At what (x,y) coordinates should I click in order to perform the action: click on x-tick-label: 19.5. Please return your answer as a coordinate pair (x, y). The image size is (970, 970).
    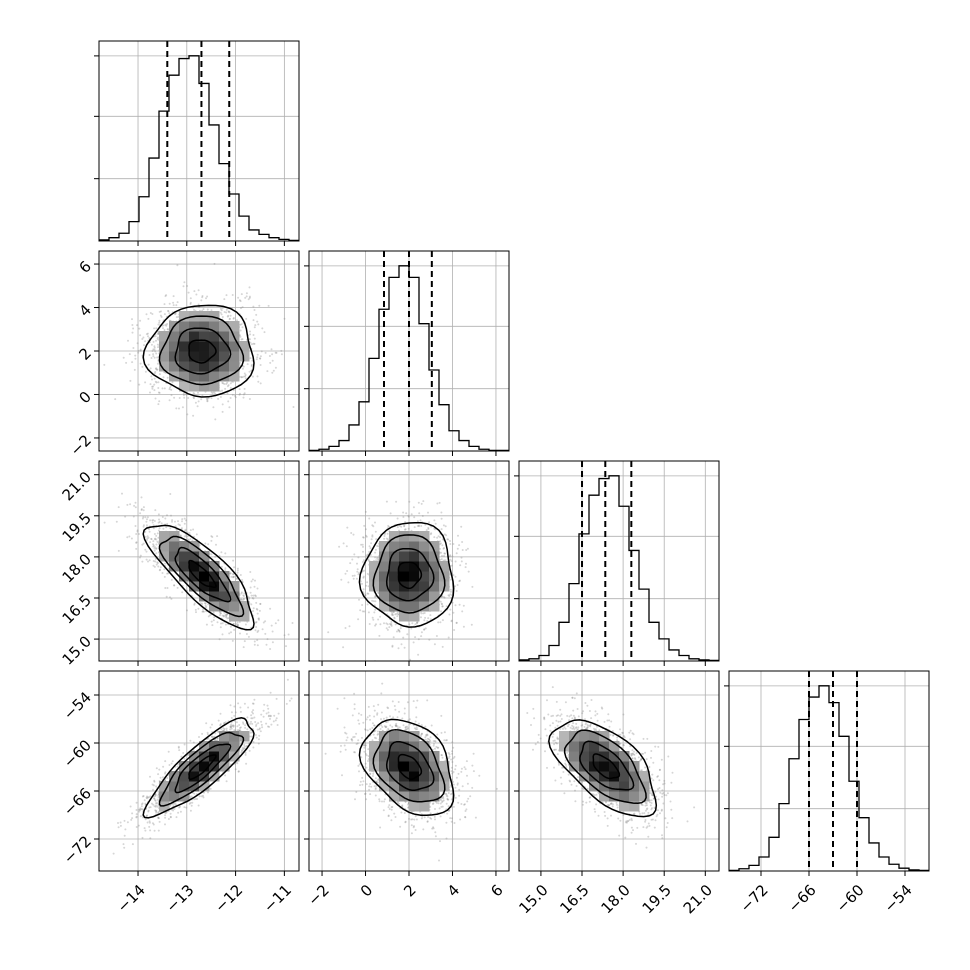
    Looking at the image, I should click on (657, 899).